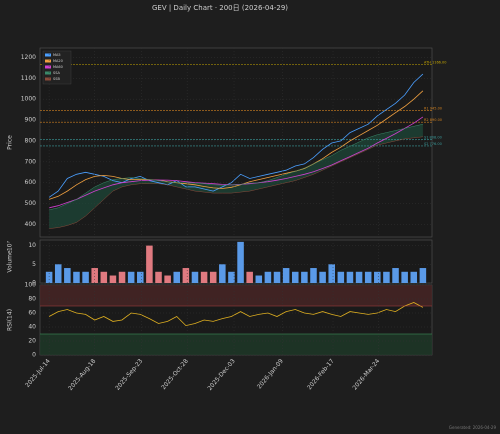 This screenshot has height=434, width=500. I want to click on legend-label: SSA, so click(57, 73).